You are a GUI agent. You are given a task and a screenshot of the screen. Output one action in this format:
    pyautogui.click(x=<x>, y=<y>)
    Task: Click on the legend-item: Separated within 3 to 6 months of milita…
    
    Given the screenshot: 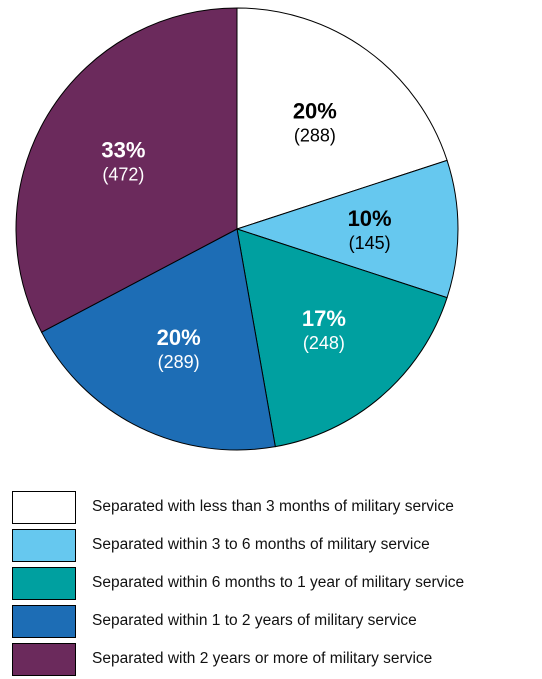 What is the action you would take?
    pyautogui.click(x=276, y=545)
    